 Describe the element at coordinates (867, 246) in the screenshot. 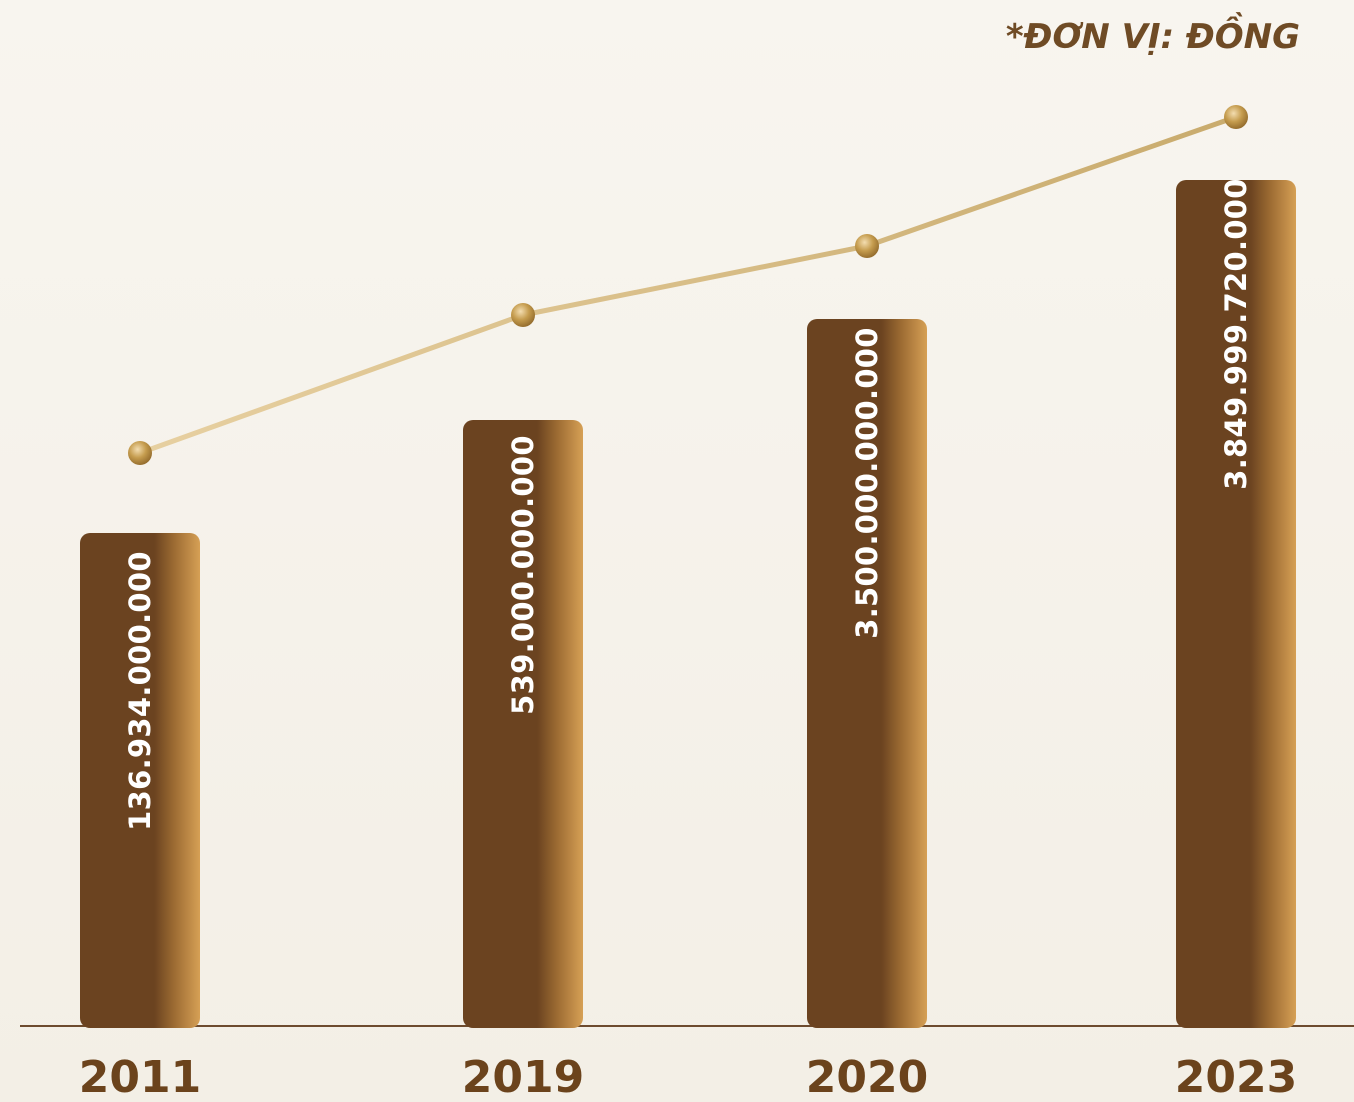

I see `trend-point-2020` at that location.